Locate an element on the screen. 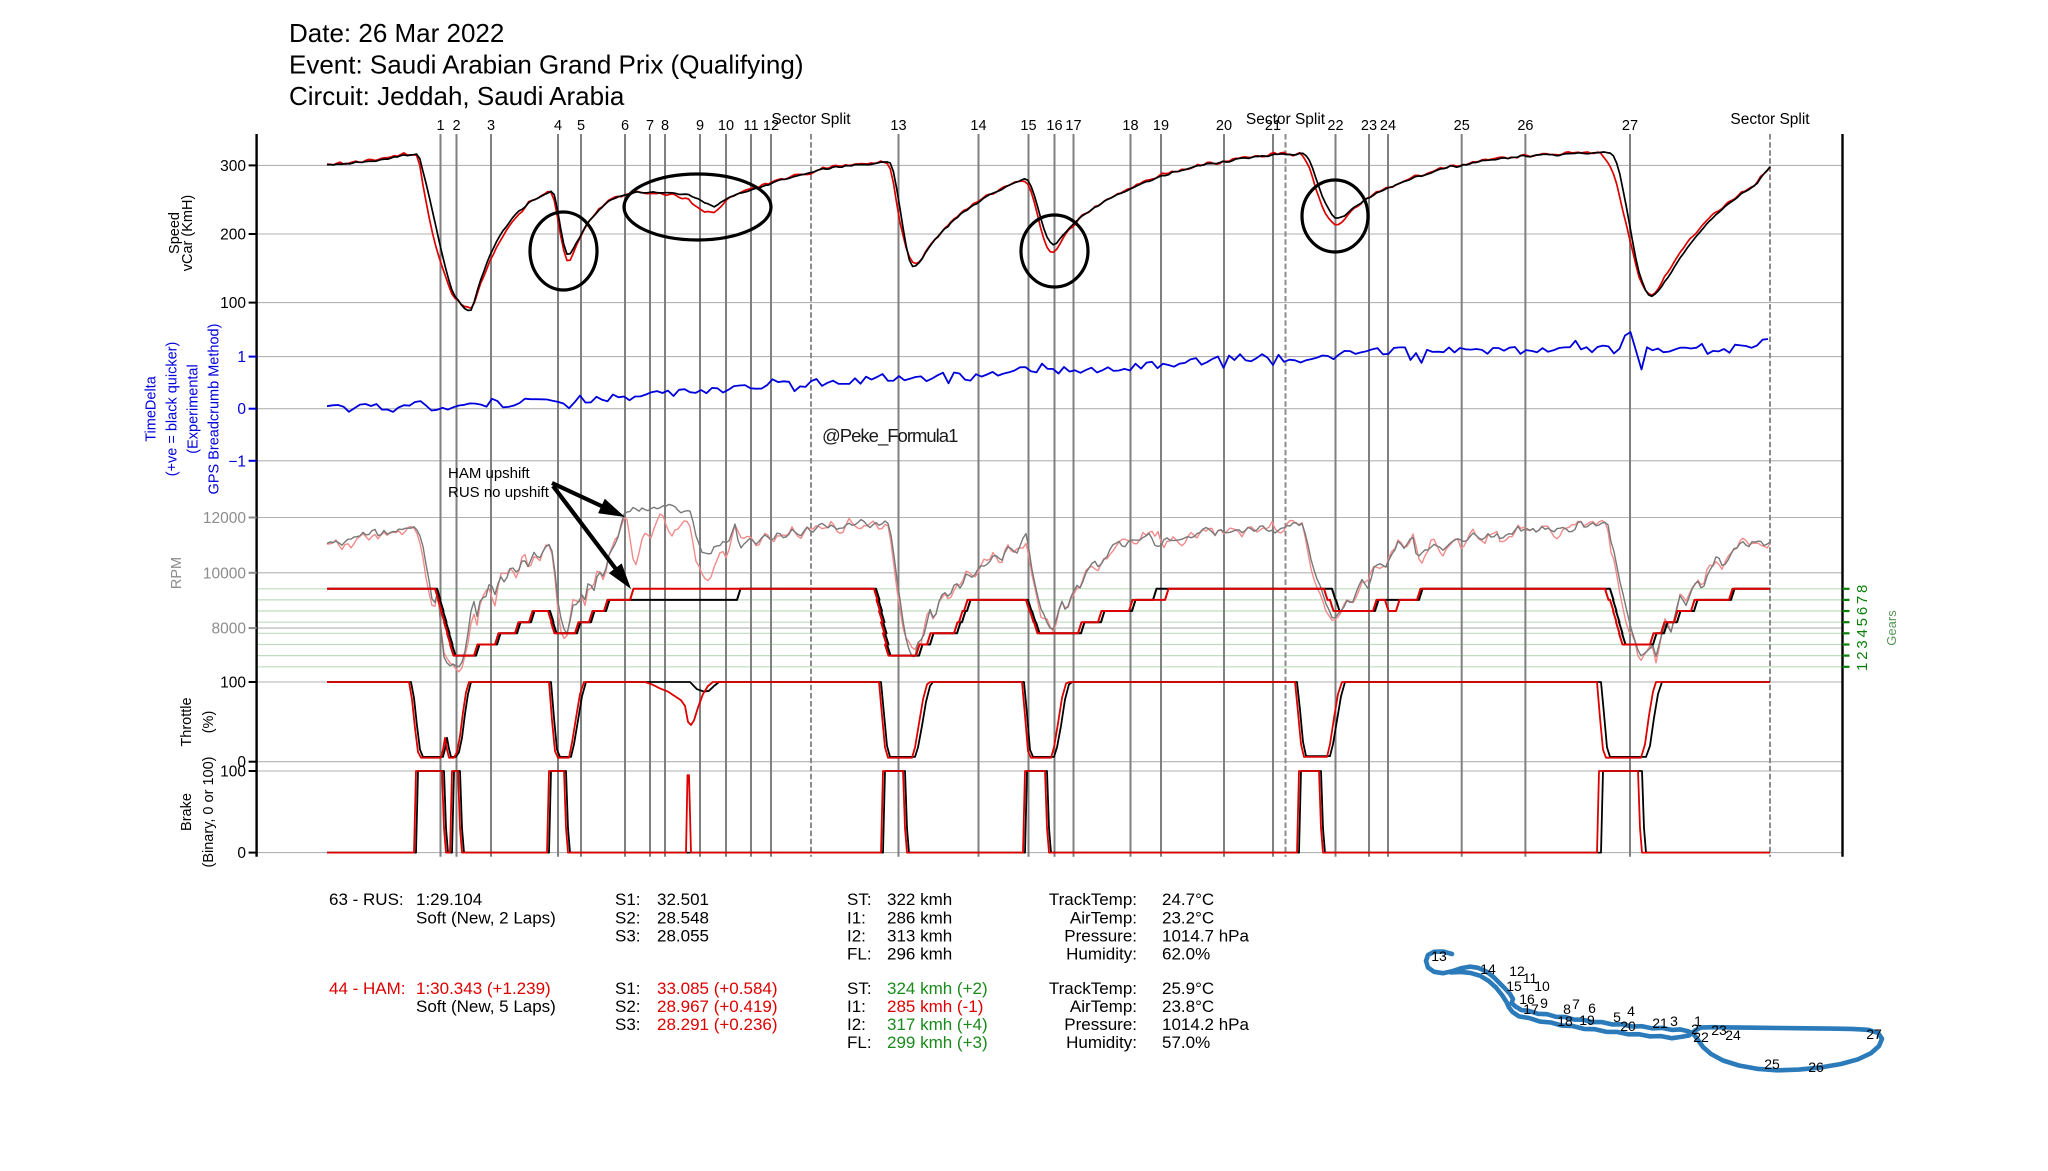 The width and height of the screenshot is (2048, 1171). svg-text: 25.9°C is located at coordinates (1188, 988).